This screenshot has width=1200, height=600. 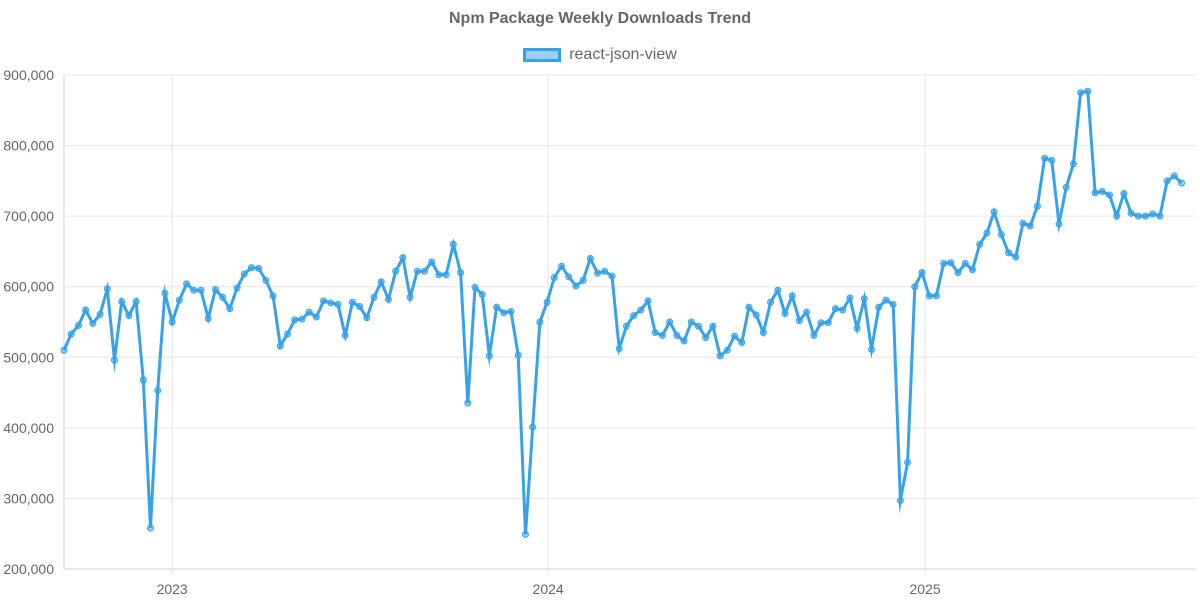 I want to click on legend-label-react-json-view: react-json-view, so click(x=623, y=54).